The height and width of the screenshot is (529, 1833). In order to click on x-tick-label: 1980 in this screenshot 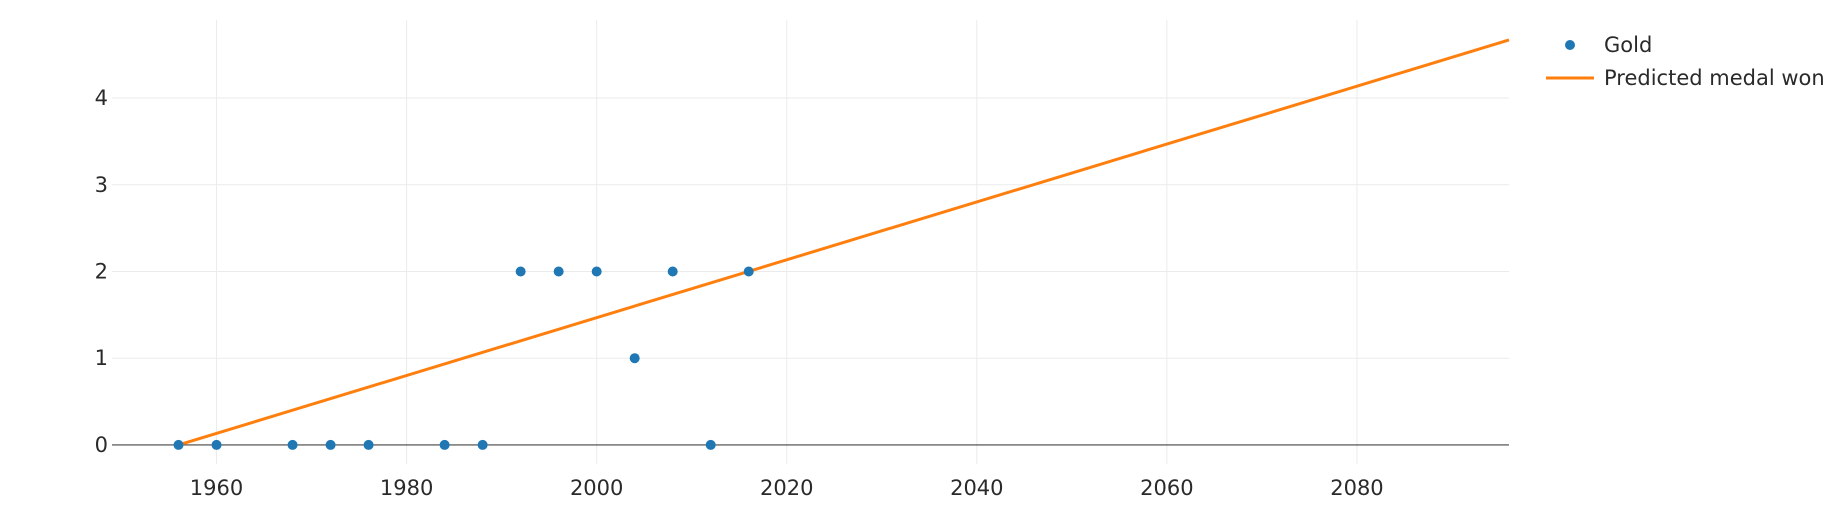, I will do `click(406, 488)`.